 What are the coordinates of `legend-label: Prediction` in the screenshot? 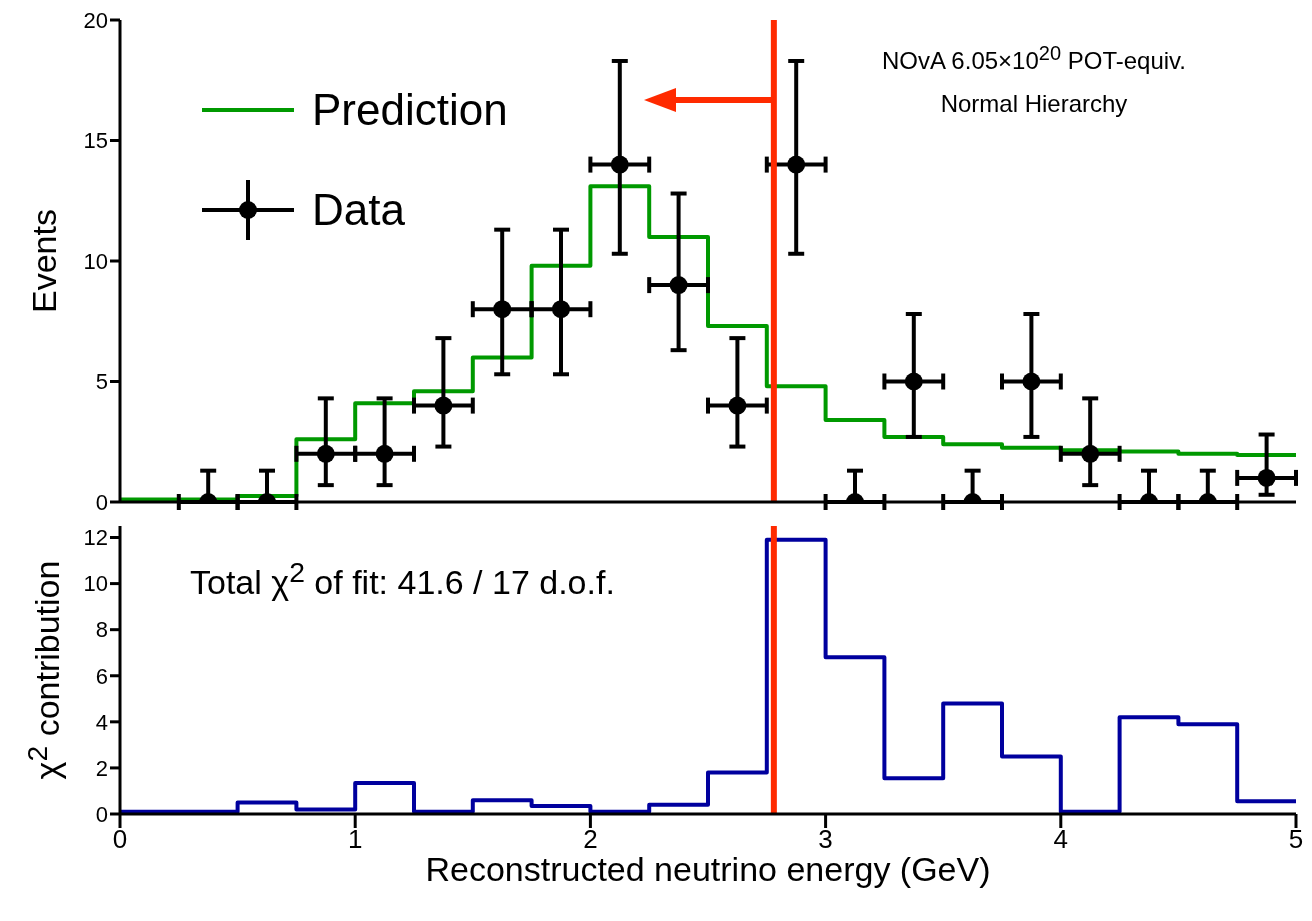 It's located at (410, 110).